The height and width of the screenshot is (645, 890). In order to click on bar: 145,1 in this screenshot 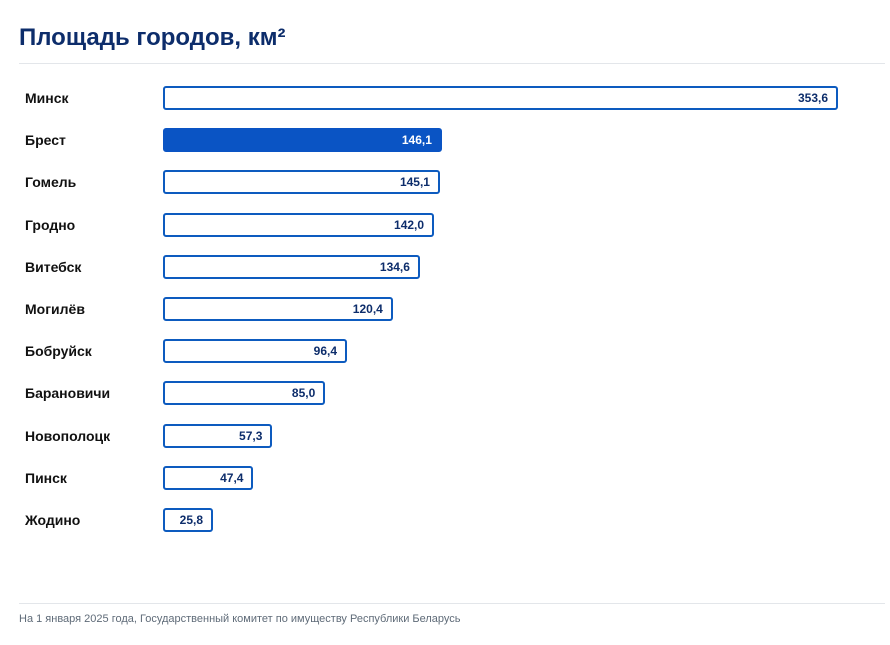, I will do `click(301, 182)`.